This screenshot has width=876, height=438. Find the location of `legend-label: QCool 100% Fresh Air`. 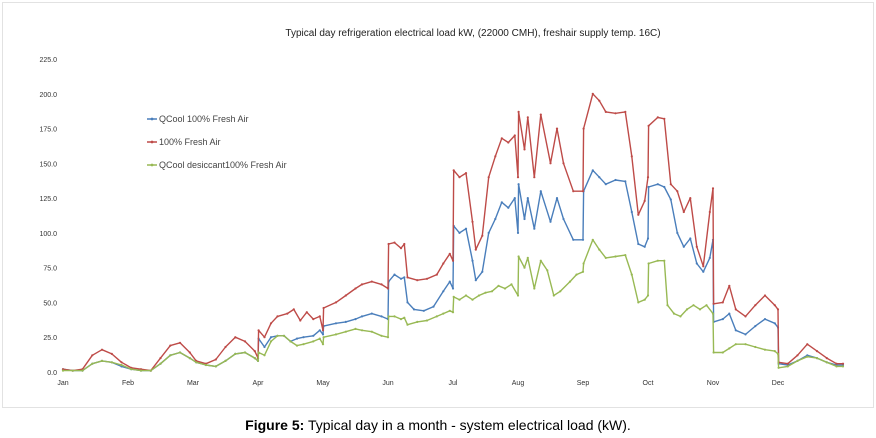

legend-label: QCool 100% Fresh Air is located at coordinates (204, 119).